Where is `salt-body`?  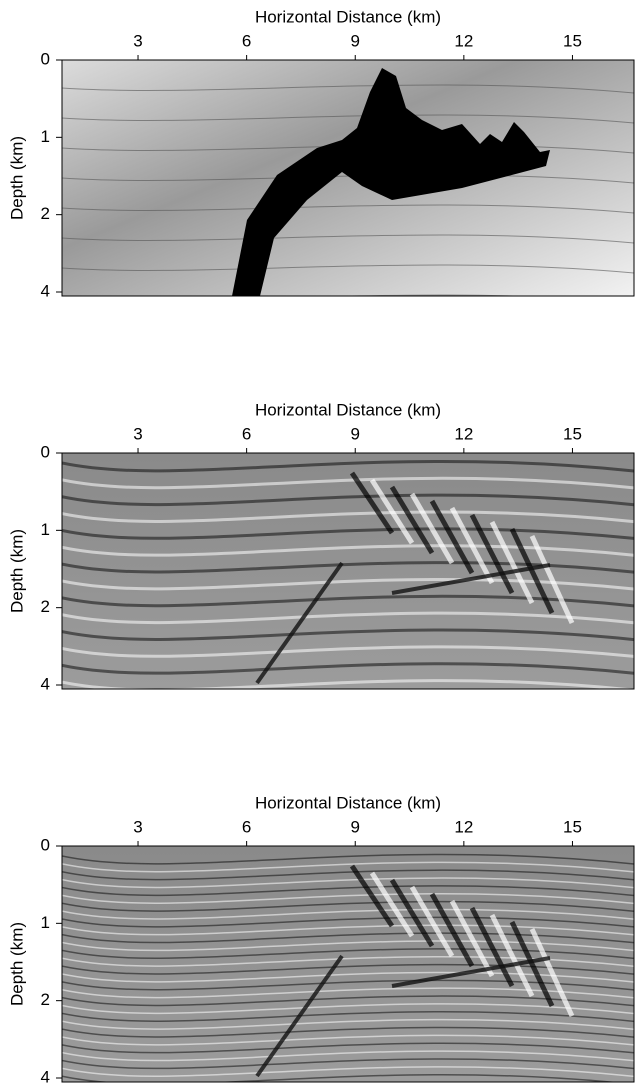
salt-body is located at coordinates (391, 182).